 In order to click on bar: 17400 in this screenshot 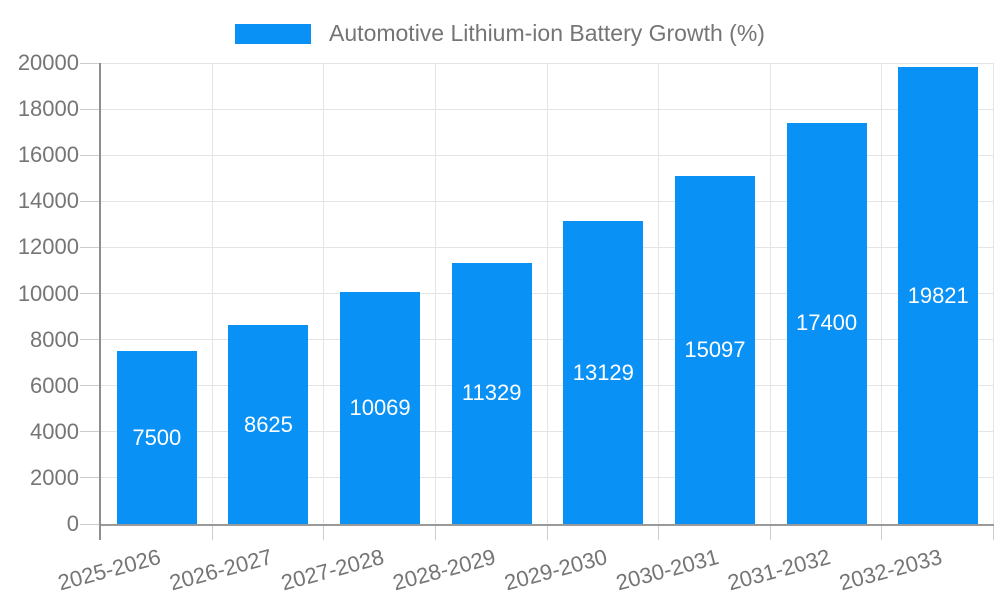, I will do `click(826, 323)`.